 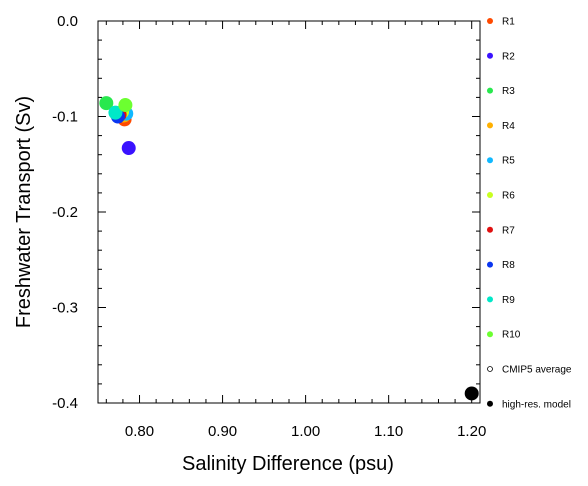 What do you see at coordinates (508, 300) in the screenshot?
I see `legend-label: R9` at bounding box center [508, 300].